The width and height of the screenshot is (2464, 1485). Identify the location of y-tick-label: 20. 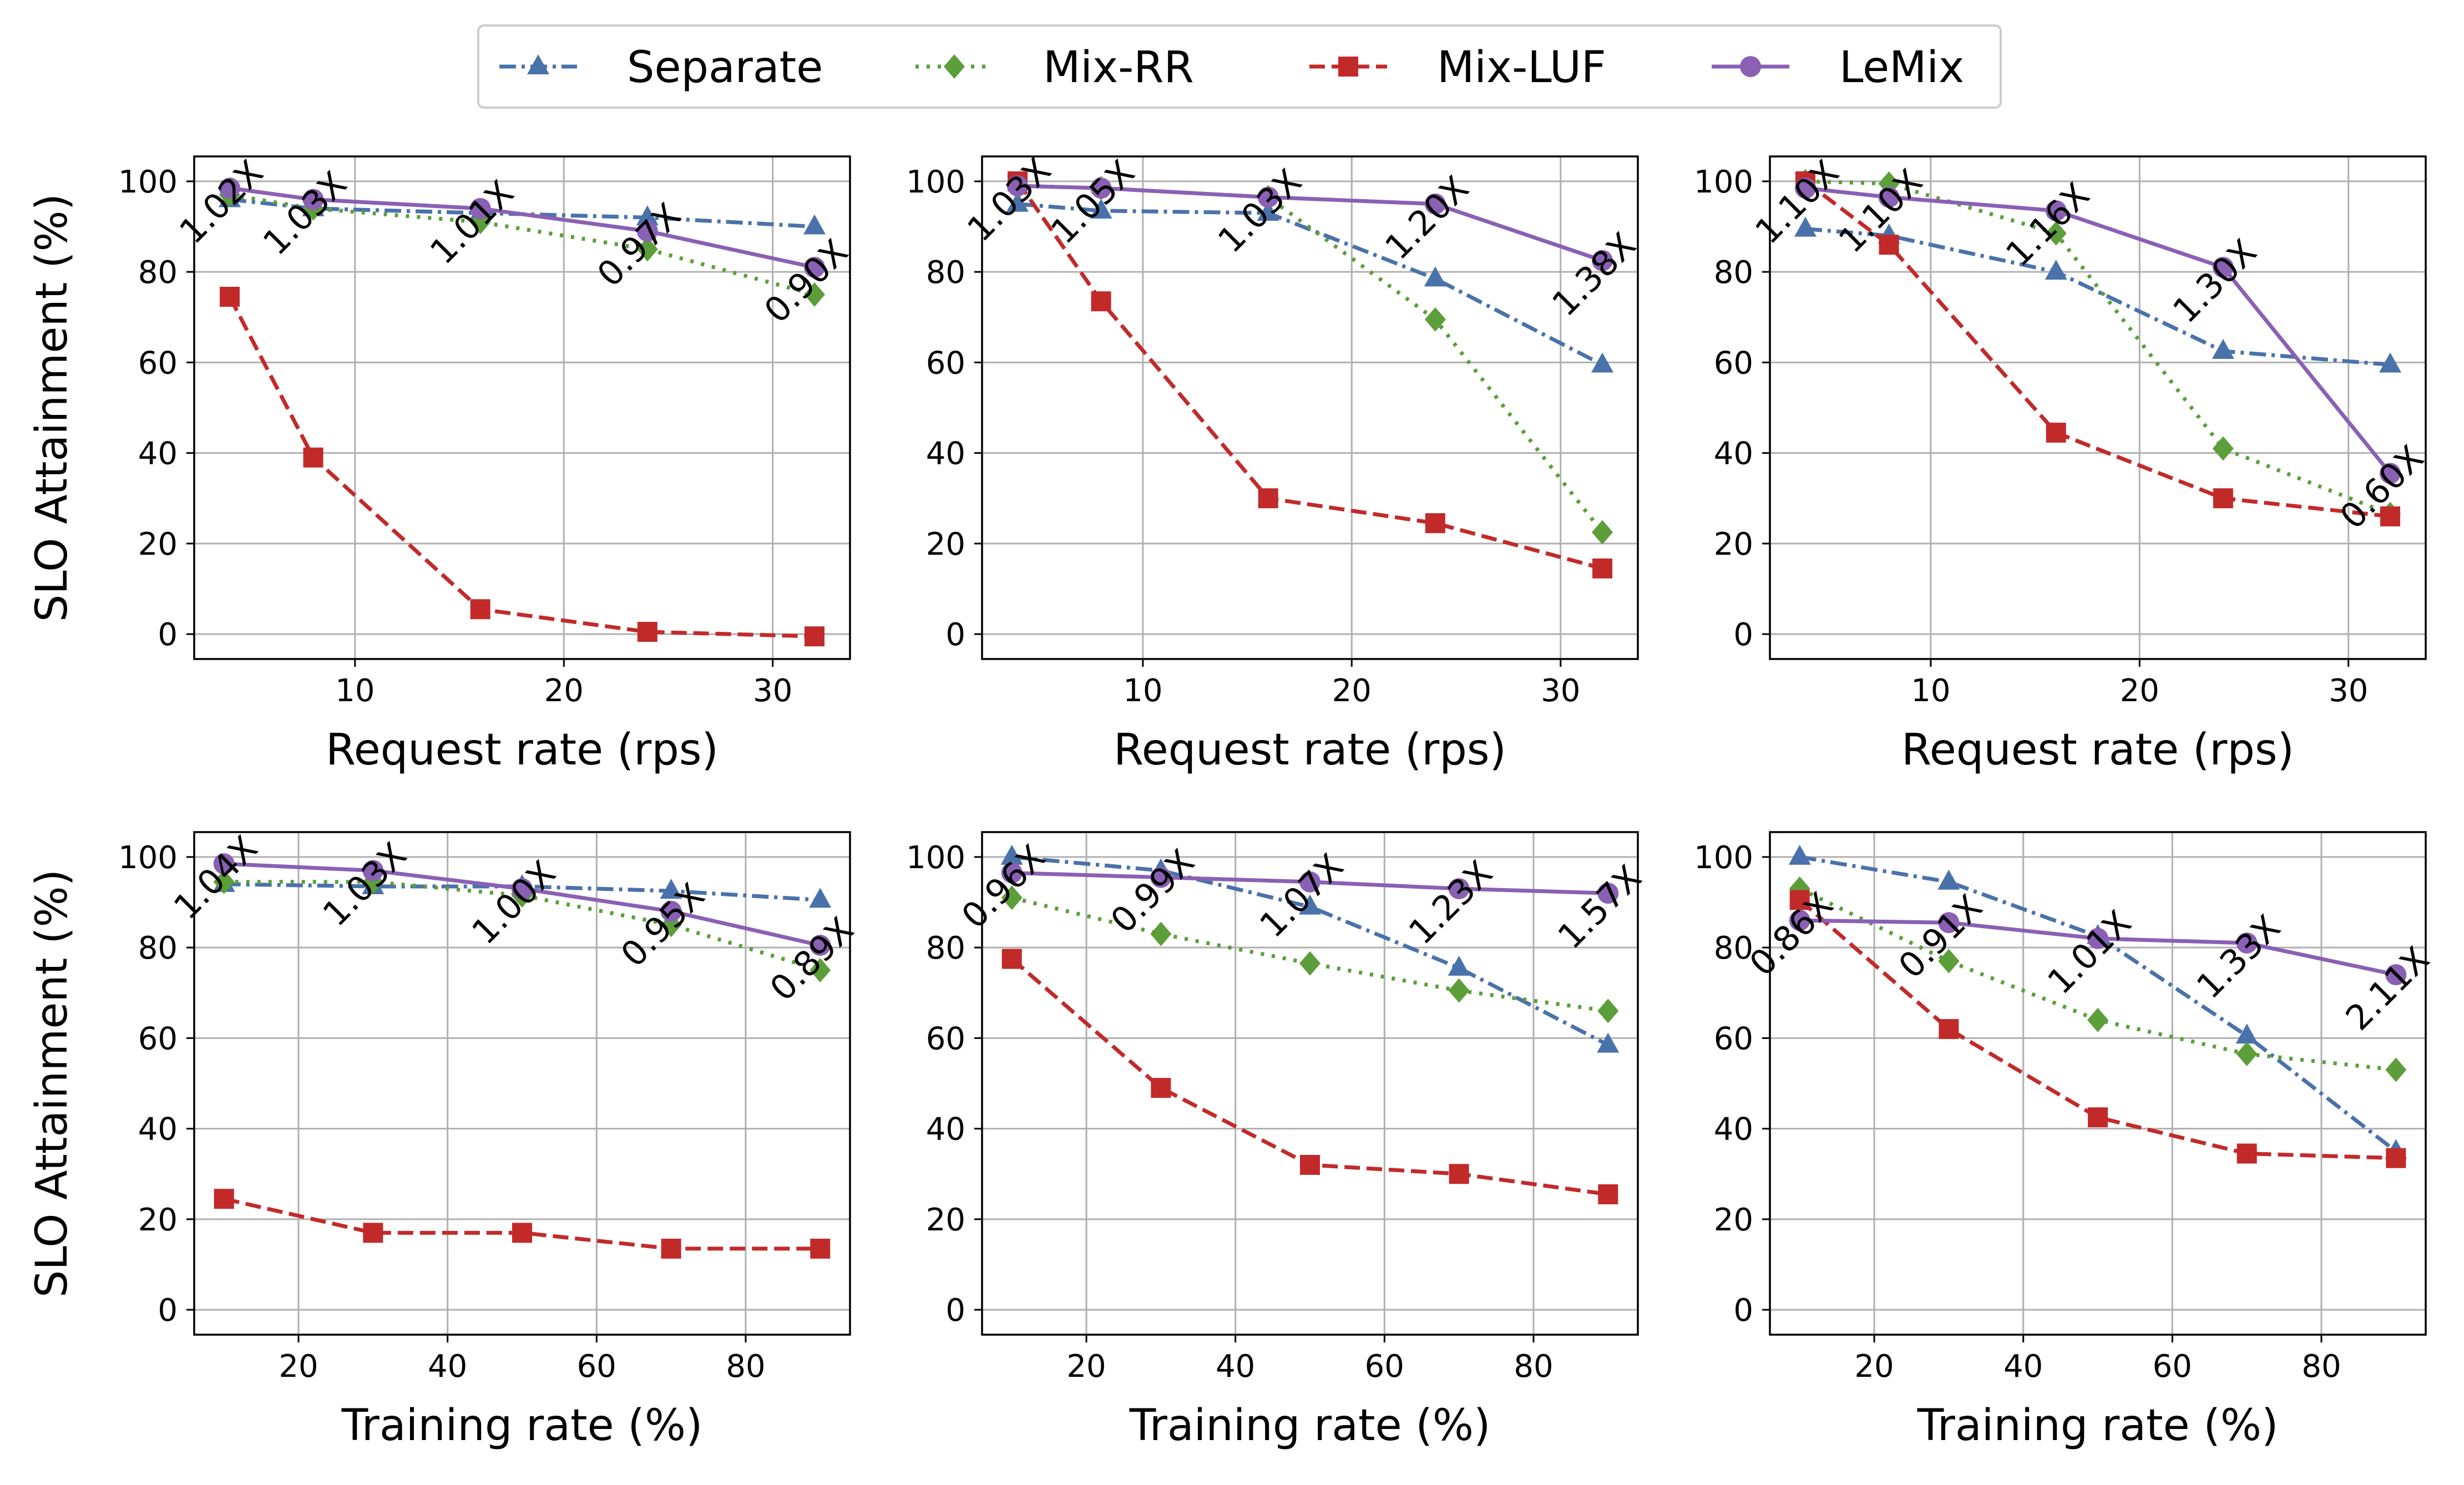
(158, 544).